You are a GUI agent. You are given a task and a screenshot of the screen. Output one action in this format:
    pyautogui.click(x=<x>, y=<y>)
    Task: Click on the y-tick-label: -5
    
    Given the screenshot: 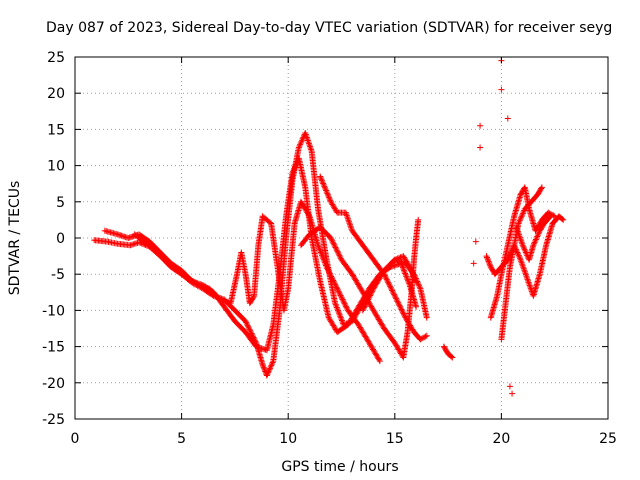 What is the action you would take?
    pyautogui.click(x=58, y=275)
    